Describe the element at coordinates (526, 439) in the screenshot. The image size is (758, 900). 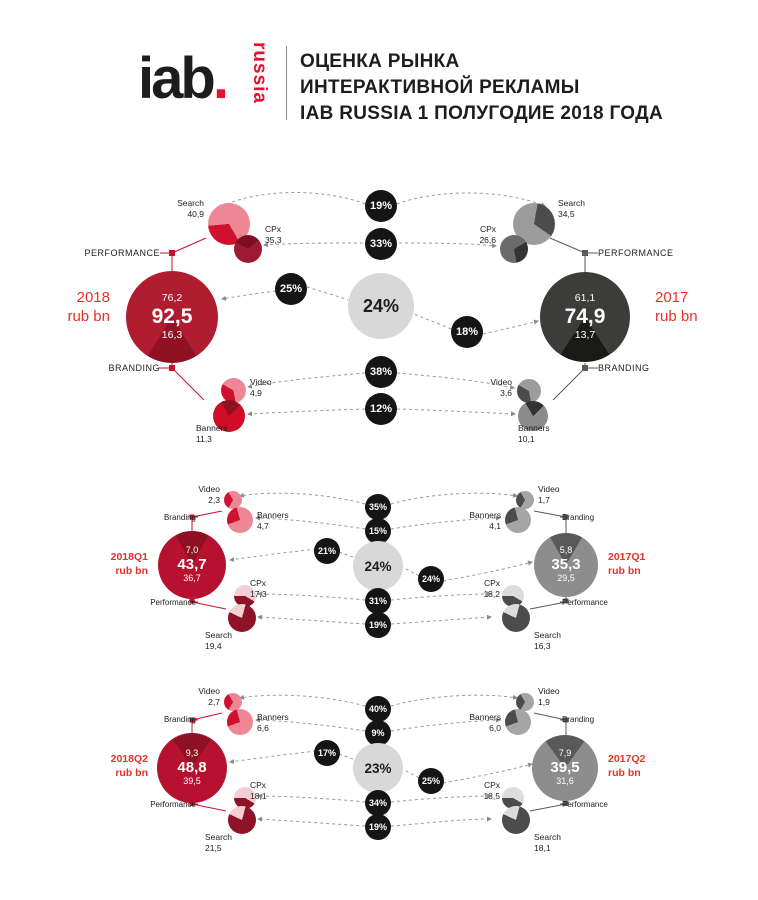
I see `pie-value: 10,1` at that location.